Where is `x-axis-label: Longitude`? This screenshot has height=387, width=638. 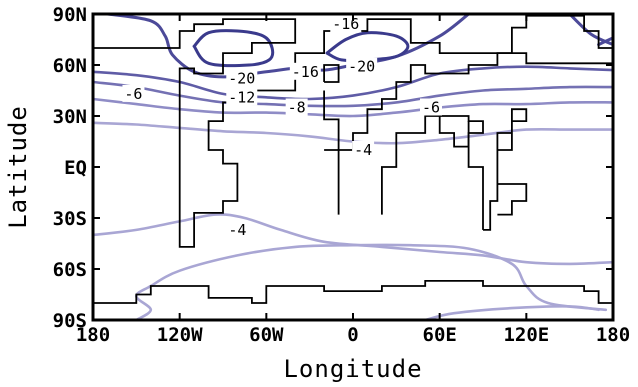
x-axis-label: Longitude is located at coordinates (352, 369).